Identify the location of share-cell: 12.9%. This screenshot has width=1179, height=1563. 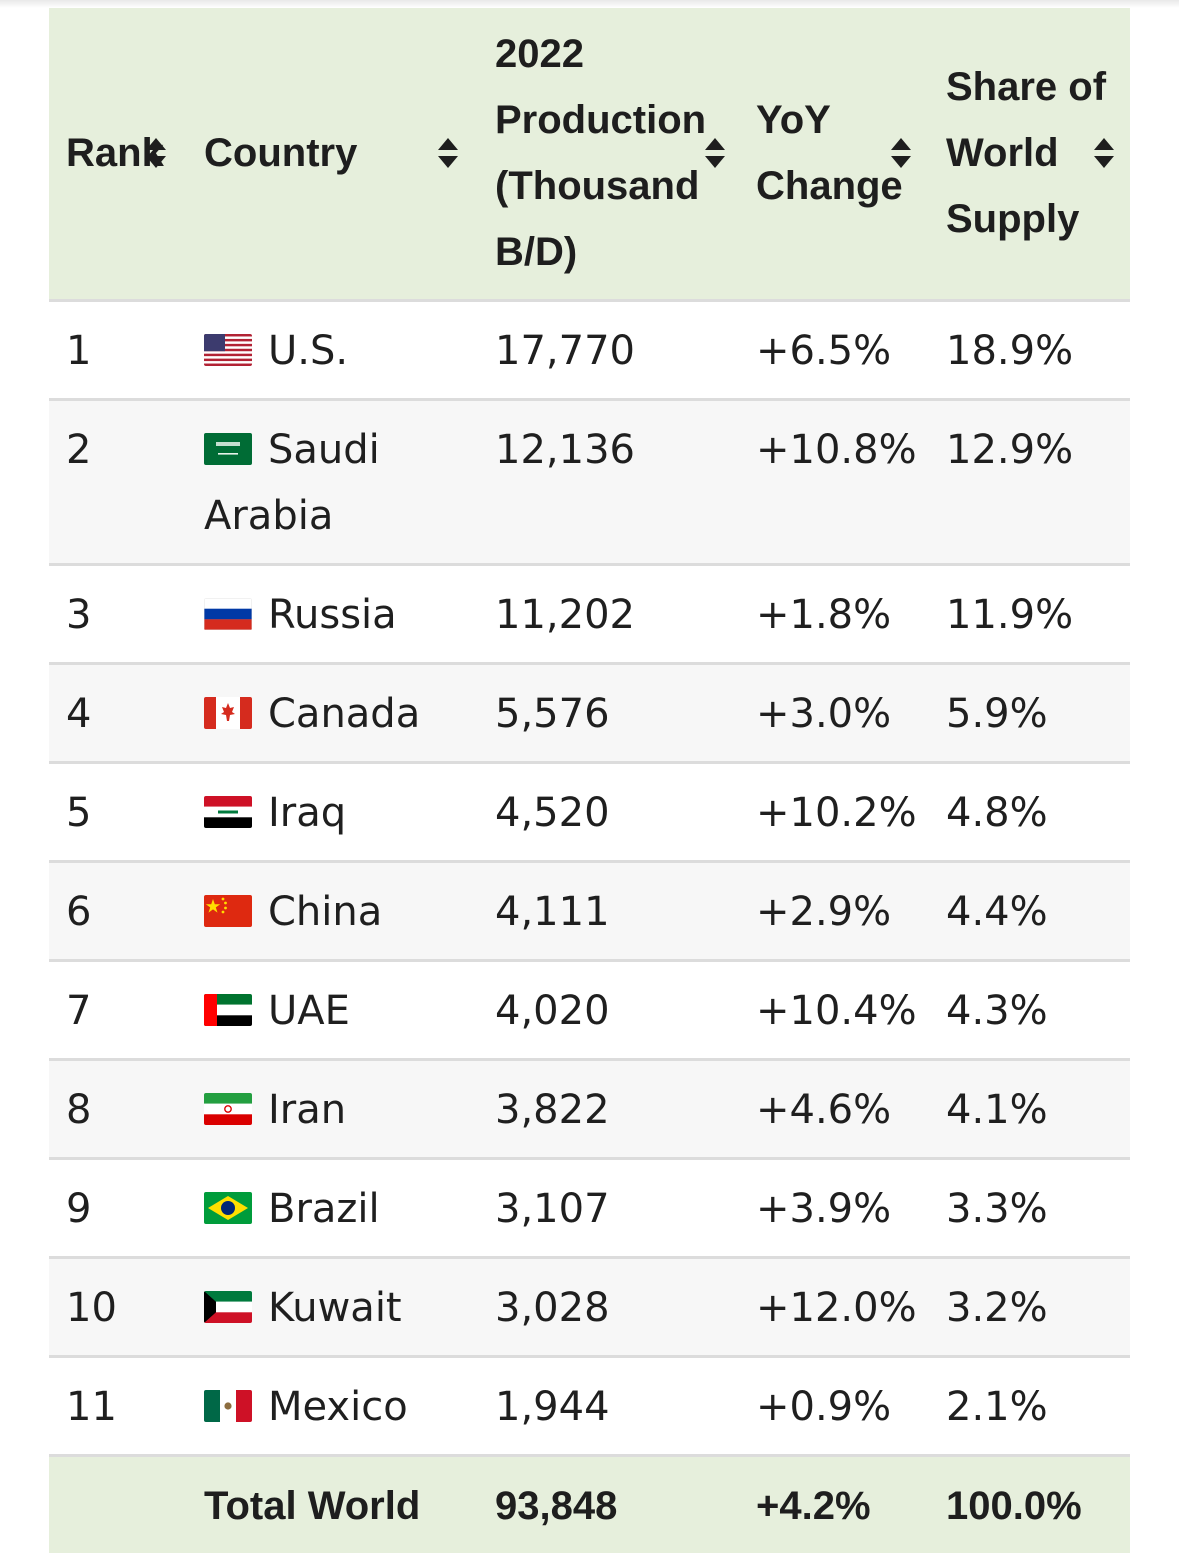
(1010, 449).